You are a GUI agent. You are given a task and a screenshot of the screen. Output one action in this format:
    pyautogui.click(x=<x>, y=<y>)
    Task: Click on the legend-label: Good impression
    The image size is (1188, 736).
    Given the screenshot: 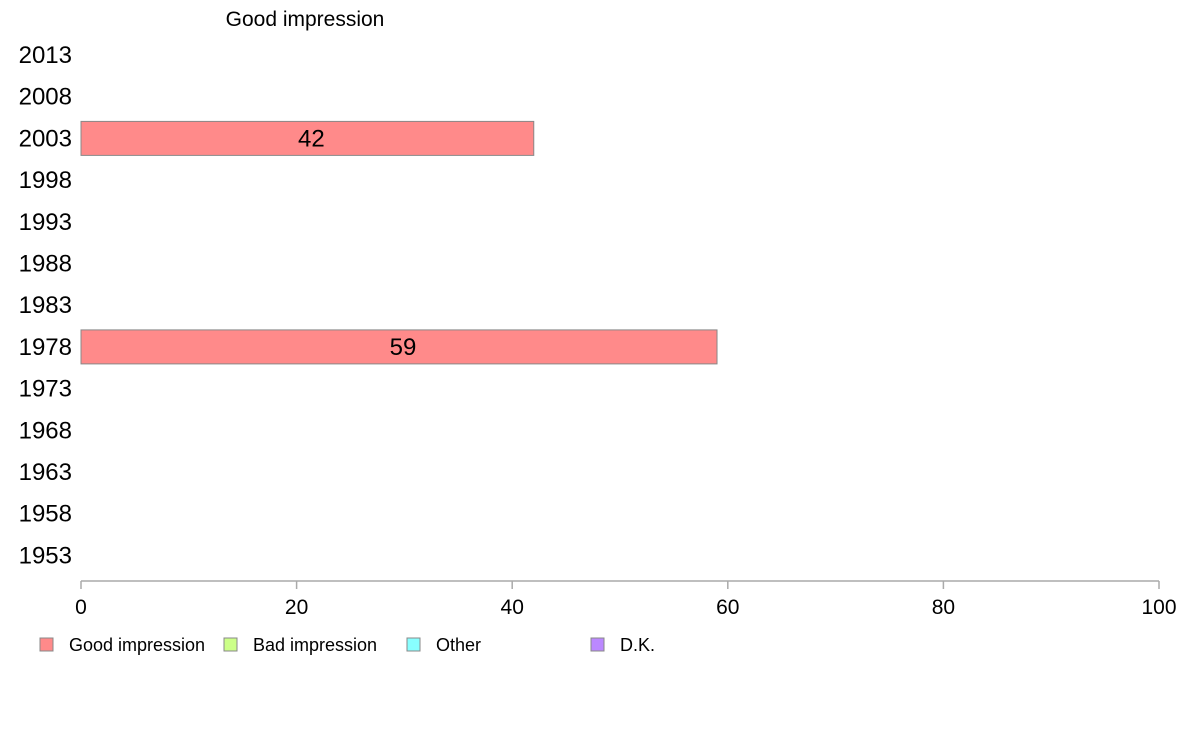 What is the action you would take?
    pyautogui.click(x=137, y=645)
    